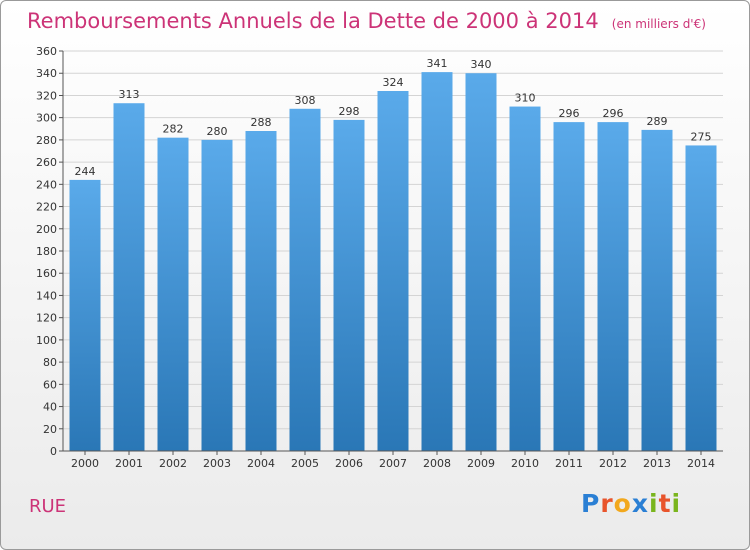 This screenshot has height=550, width=750. Describe the element at coordinates (349, 111) in the screenshot. I see `bar-value-label: 298` at that location.